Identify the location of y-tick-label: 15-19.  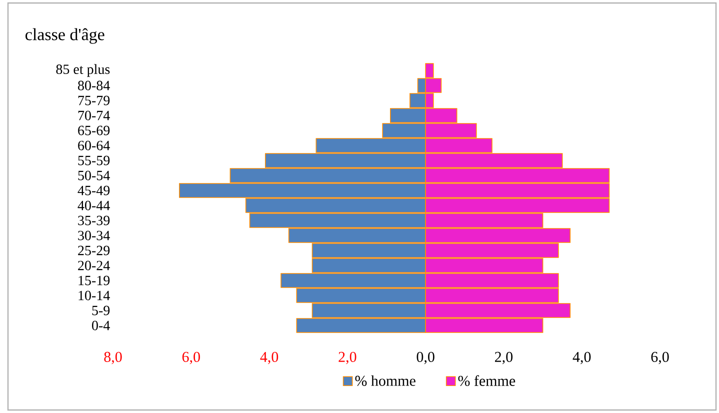
(94, 281).